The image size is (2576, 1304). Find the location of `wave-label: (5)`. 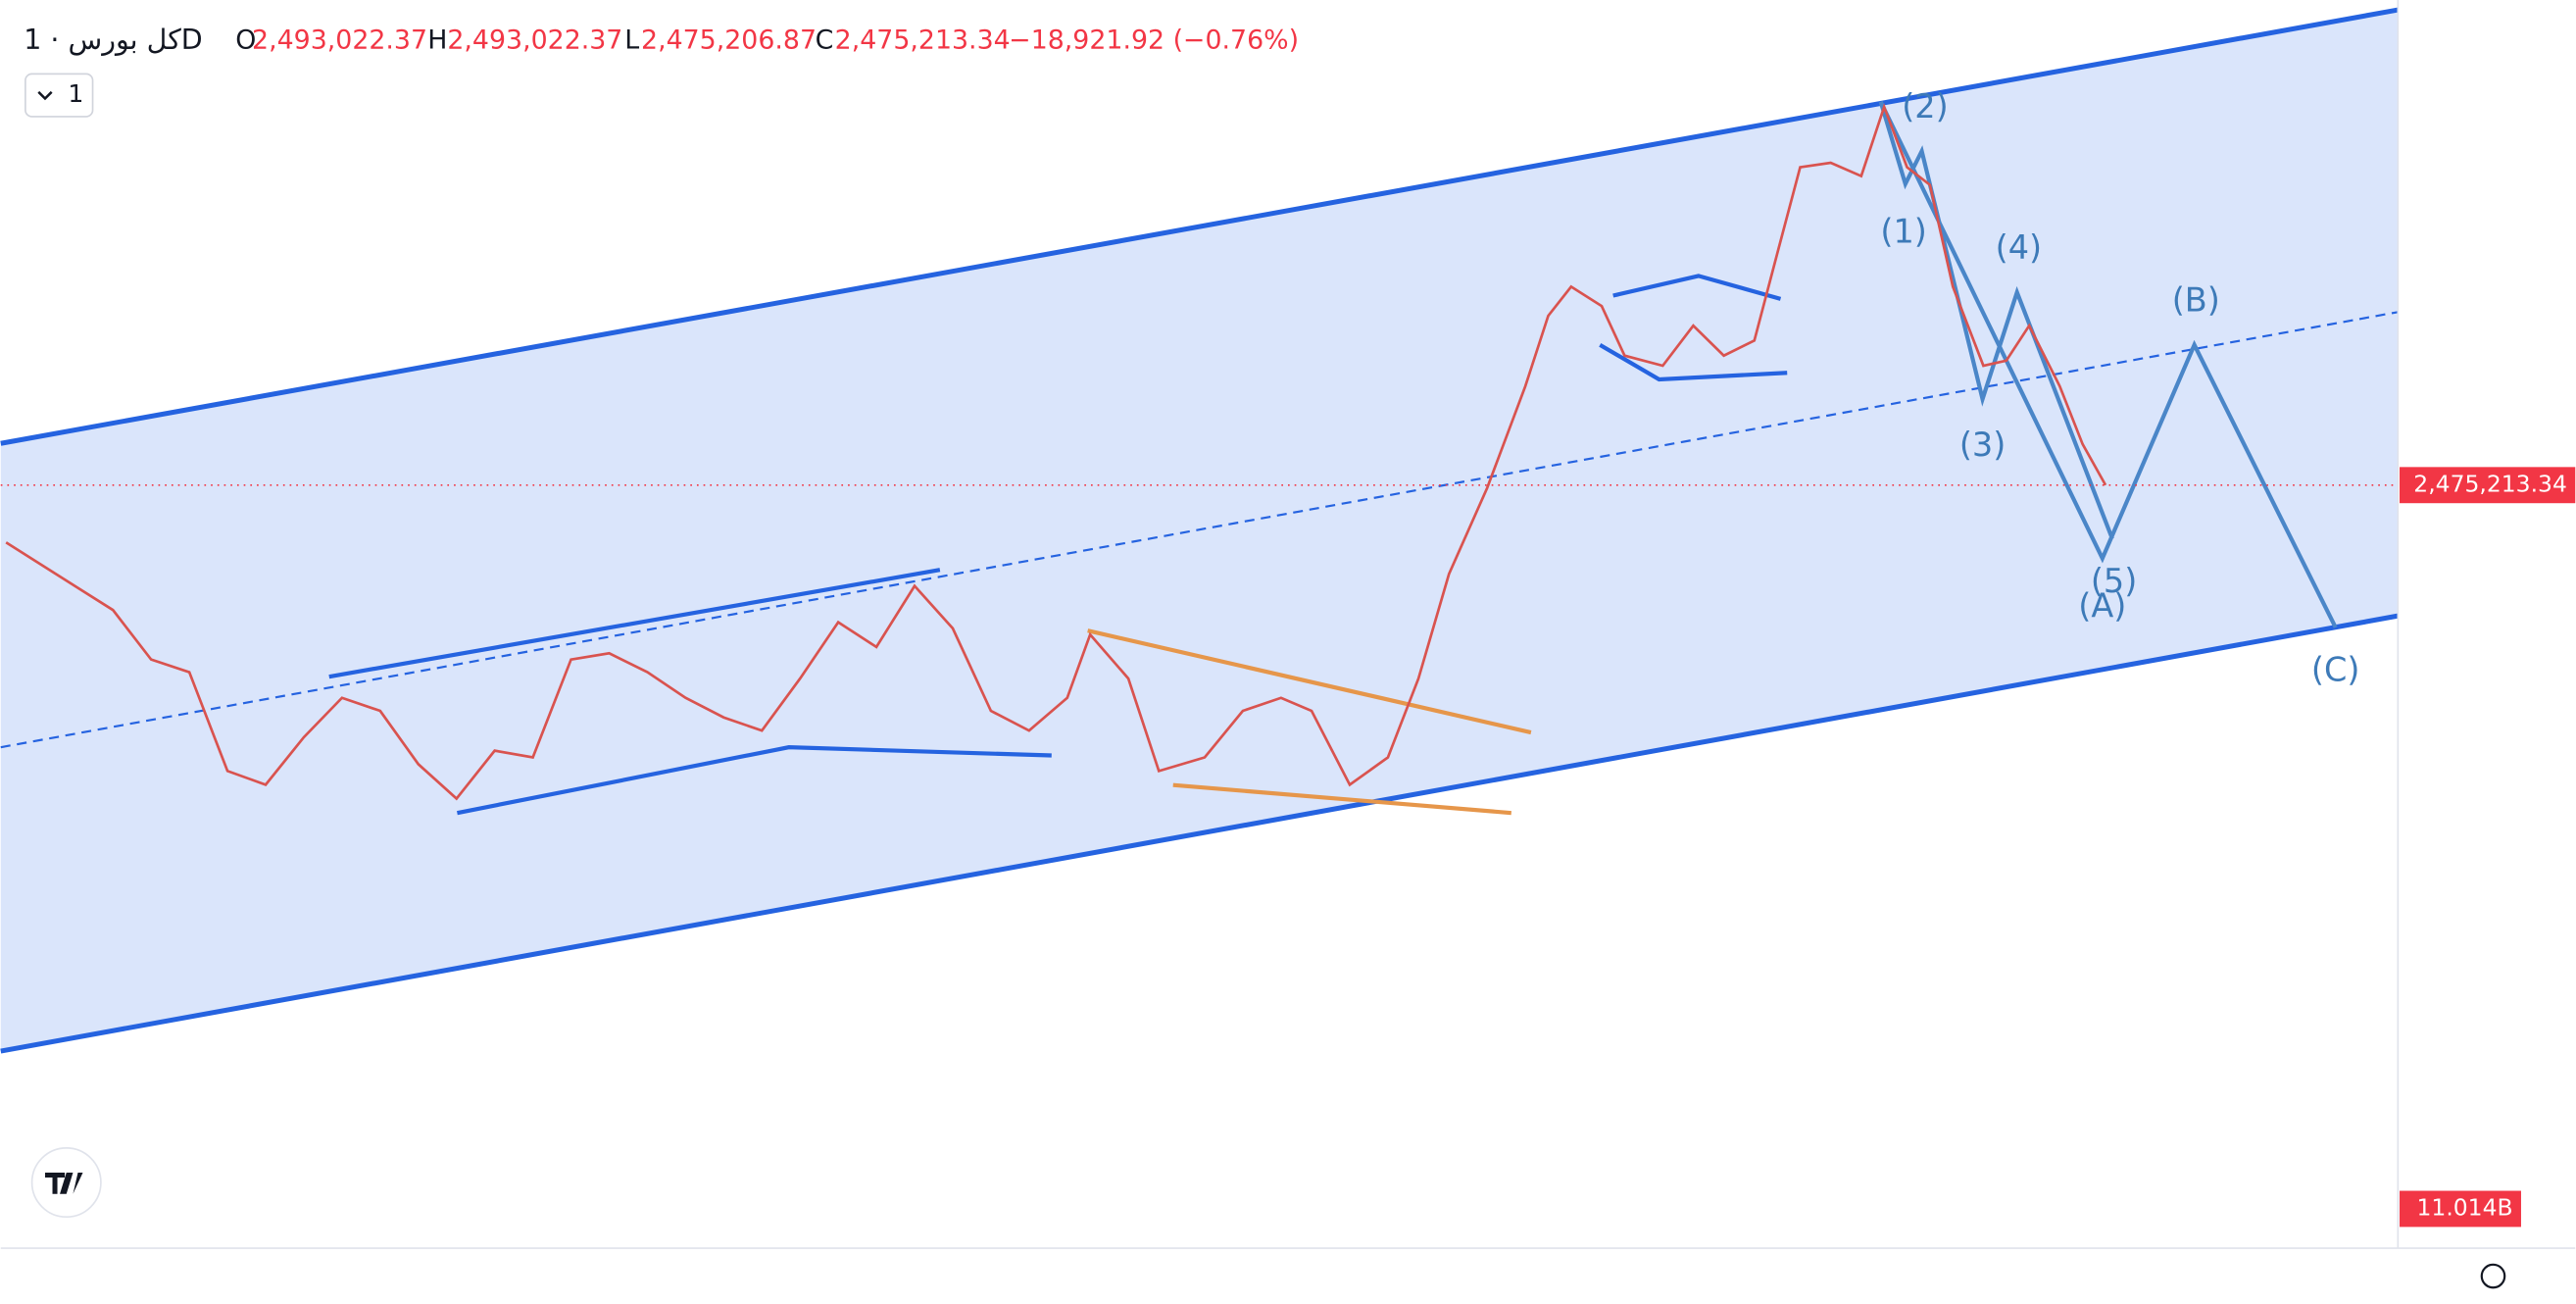

wave-label: (5) is located at coordinates (2114, 581).